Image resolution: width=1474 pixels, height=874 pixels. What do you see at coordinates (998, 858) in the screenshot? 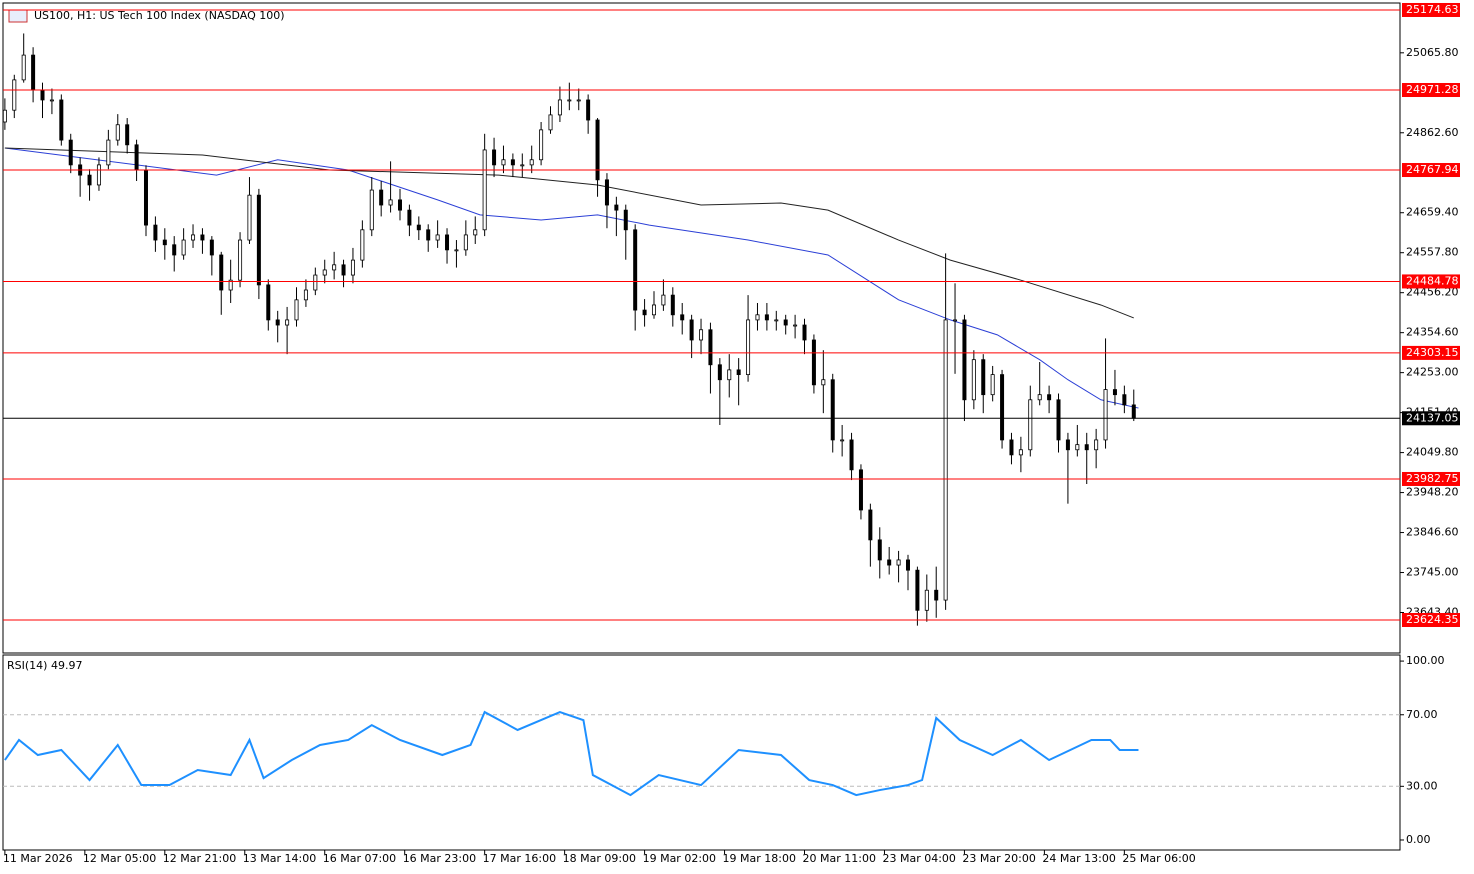
I see `x-tick-label: 23 Mar 20:00` at bounding box center [998, 858].